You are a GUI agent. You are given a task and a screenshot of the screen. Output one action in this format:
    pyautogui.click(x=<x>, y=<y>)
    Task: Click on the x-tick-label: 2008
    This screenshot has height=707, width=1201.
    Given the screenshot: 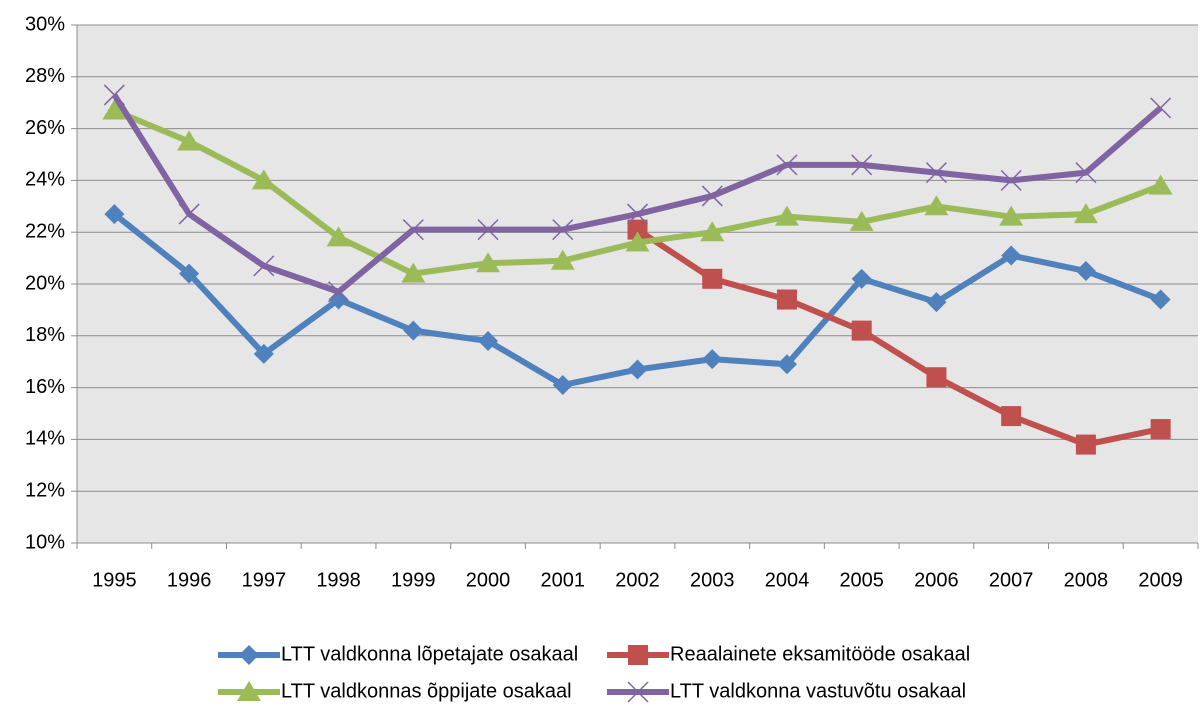 What is the action you would take?
    pyautogui.click(x=1086, y=580)
    